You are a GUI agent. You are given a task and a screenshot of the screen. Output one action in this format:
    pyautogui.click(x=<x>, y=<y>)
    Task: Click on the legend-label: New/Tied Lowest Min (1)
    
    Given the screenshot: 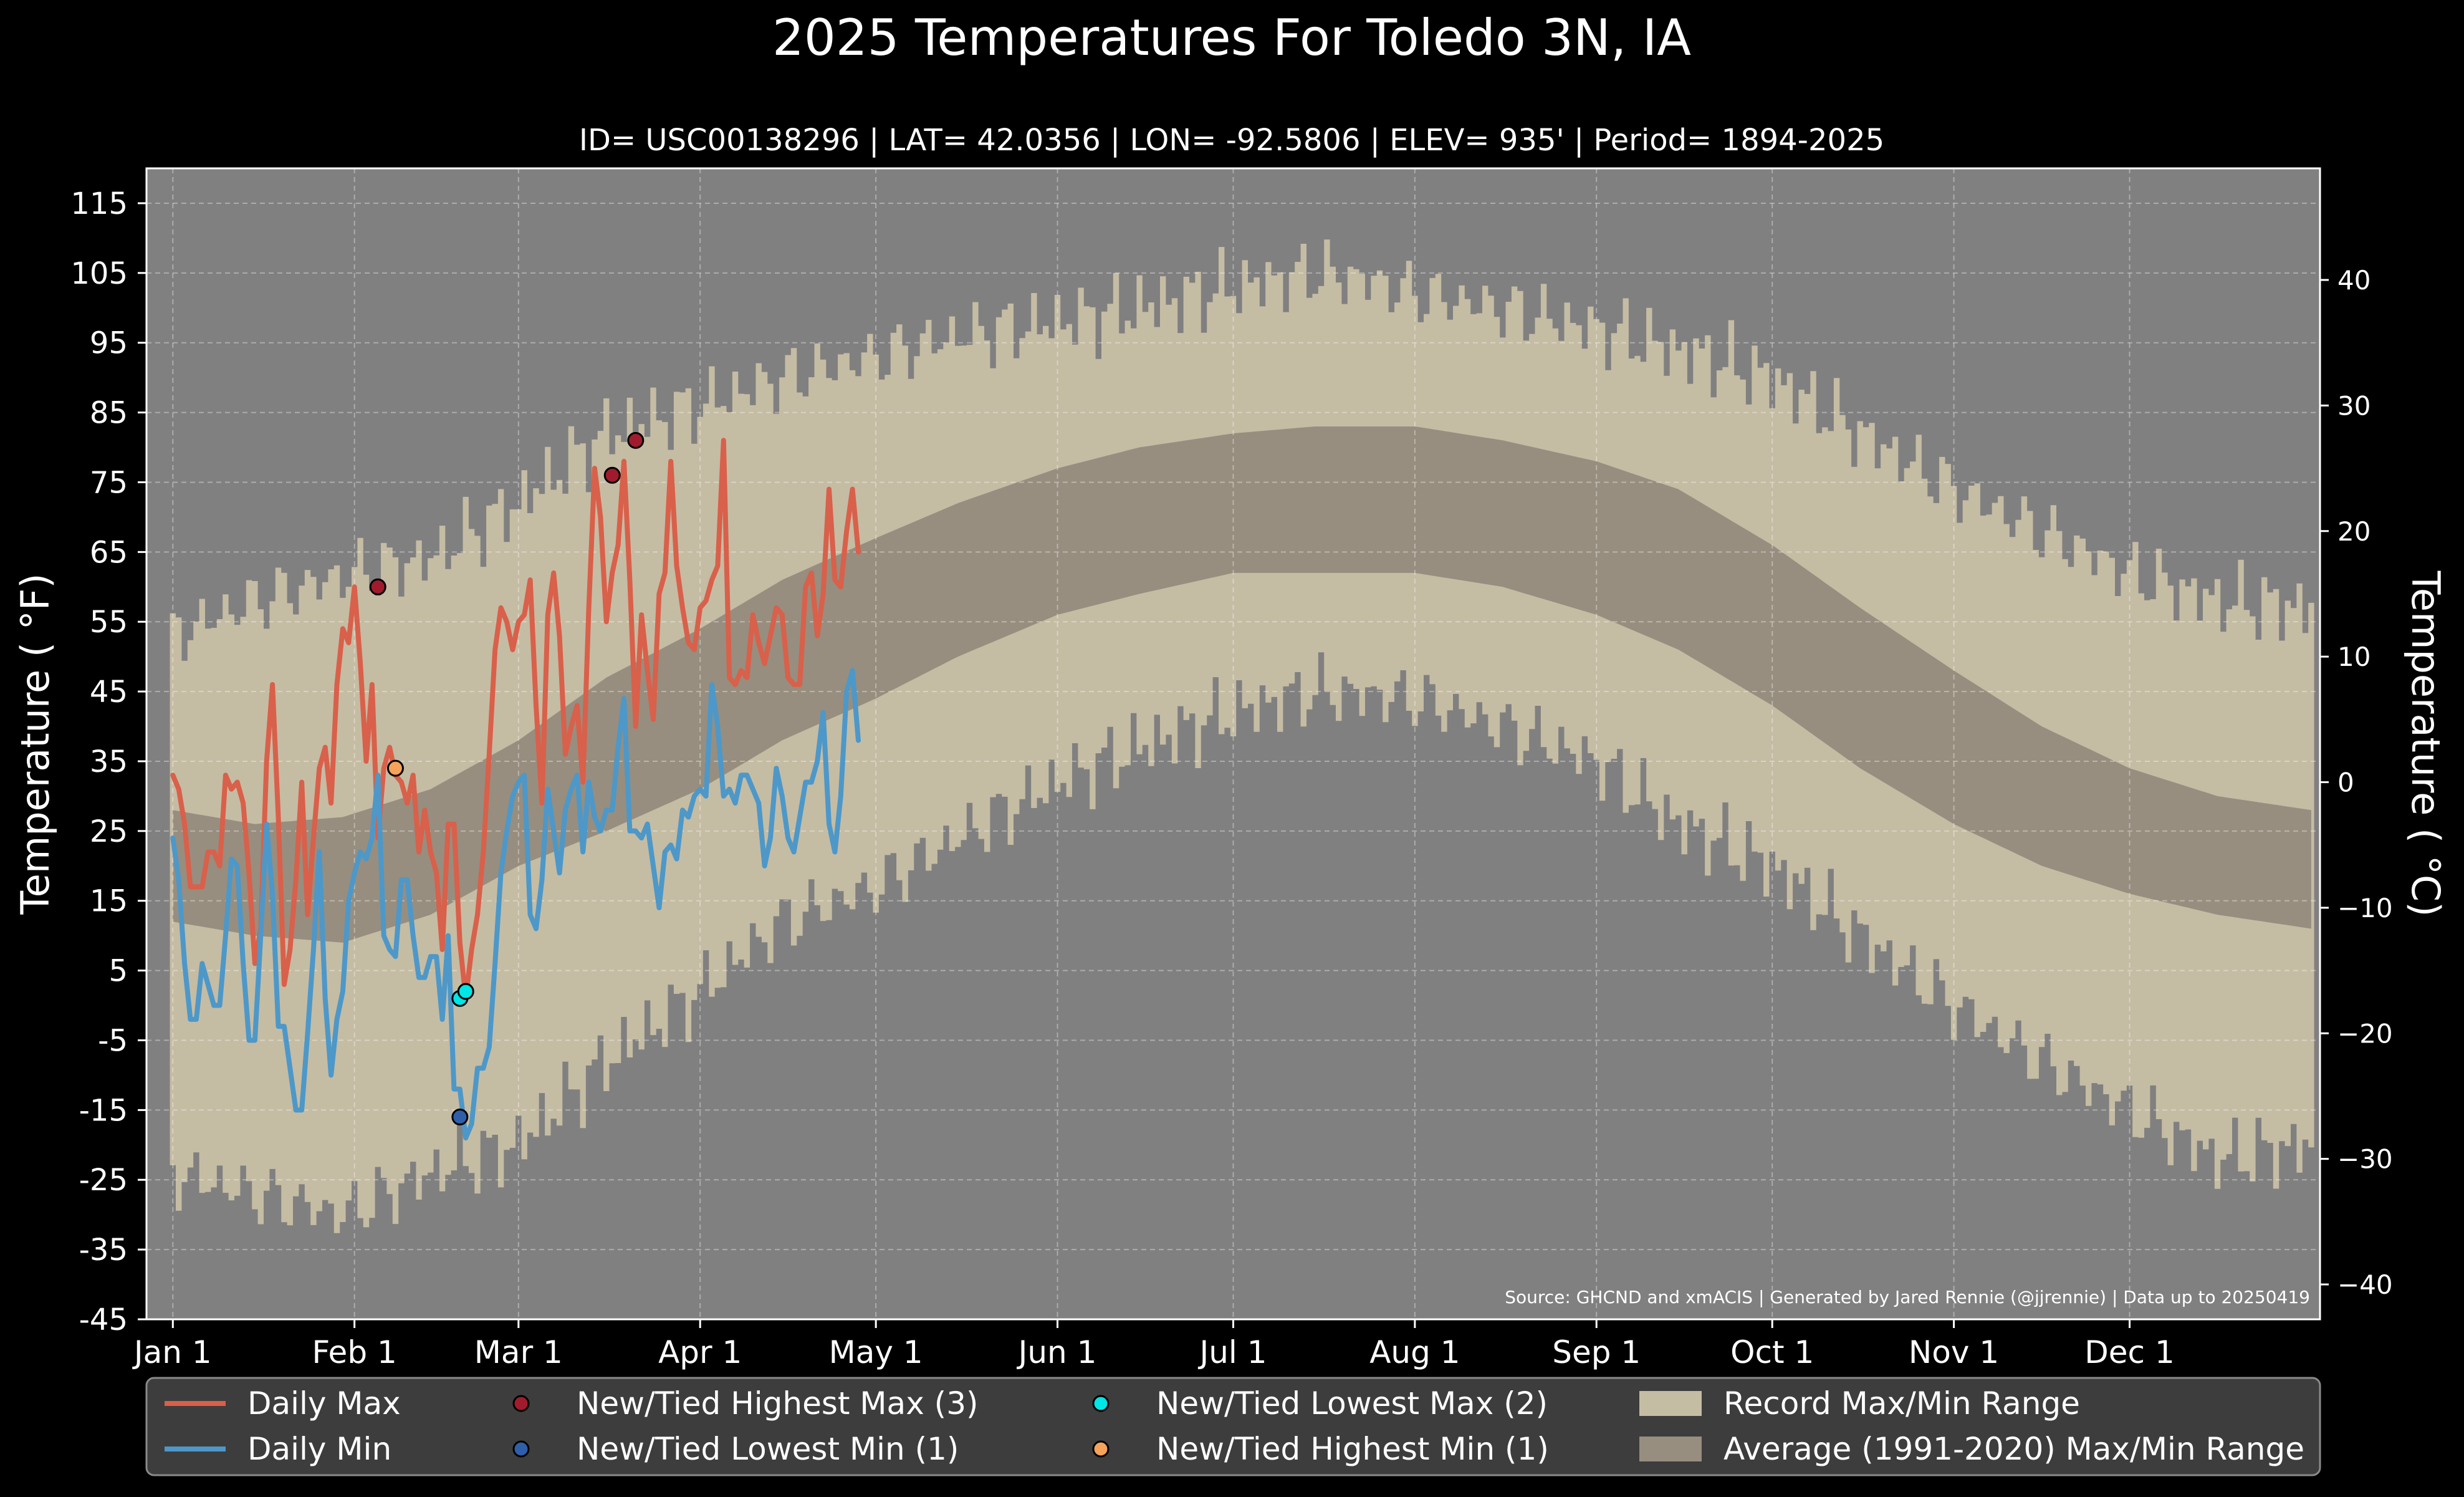 What is the action you would take?
    pyautogui.click(x=768, y=1449)
    